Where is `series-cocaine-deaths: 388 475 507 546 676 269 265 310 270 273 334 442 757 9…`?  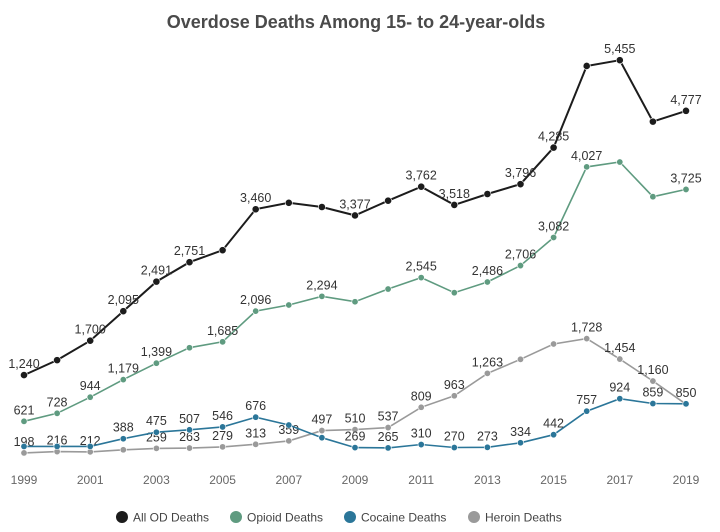
series-cocaine-deaths: 388 475 507 546 676 269 265 310 270 273 334 442 757 9… is located at coordinates (355, 416).